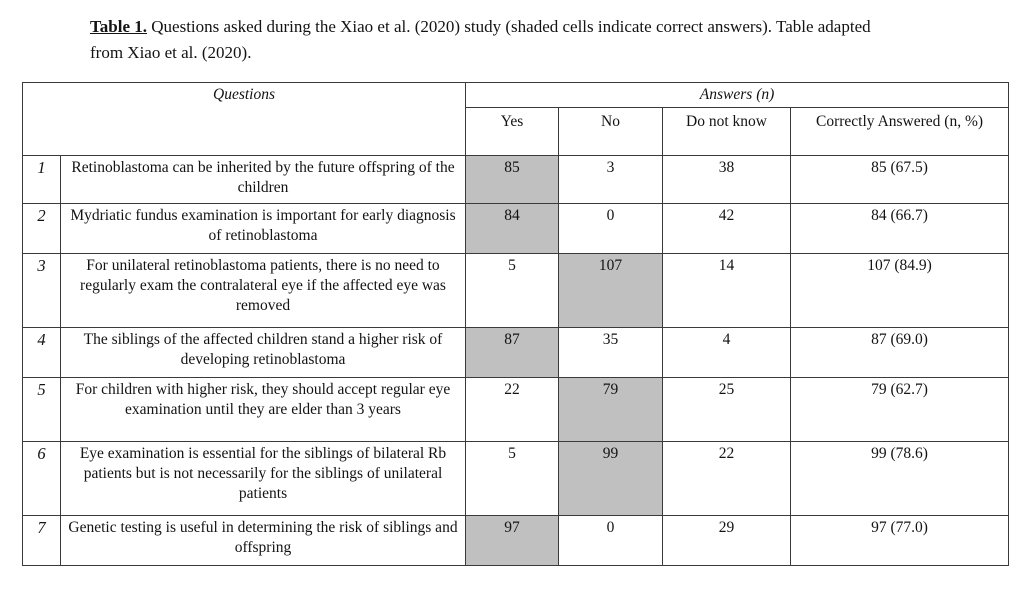  Describe the element at coordinates (726, 290) in the screenshot. I see `answer-do-not-know-cell: 14` at that location.